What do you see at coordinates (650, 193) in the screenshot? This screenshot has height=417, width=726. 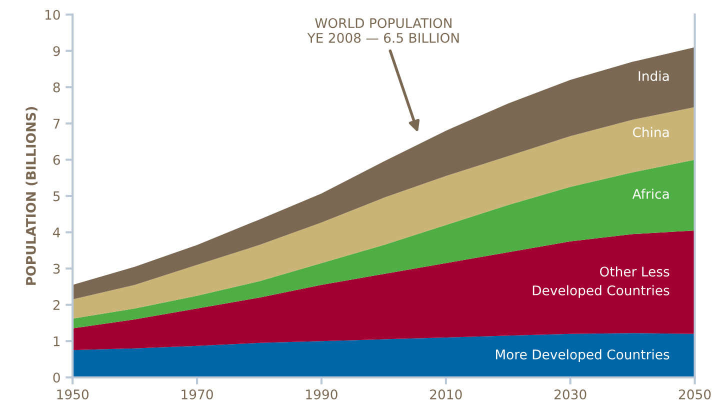 I see `series-label: Africa` at bounding box center [650, 193].